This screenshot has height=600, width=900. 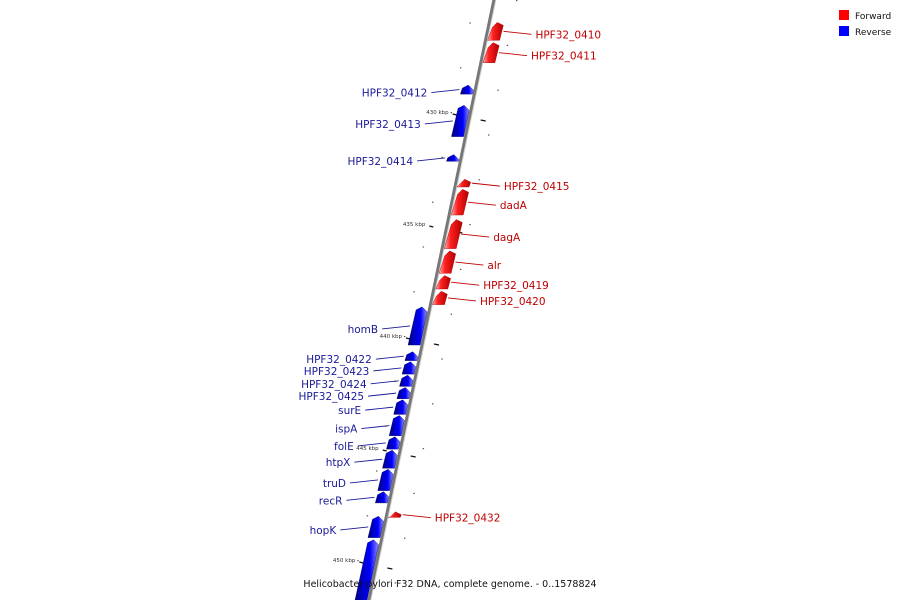 I want to click on gene-hopk, so click(x=375, y=527).